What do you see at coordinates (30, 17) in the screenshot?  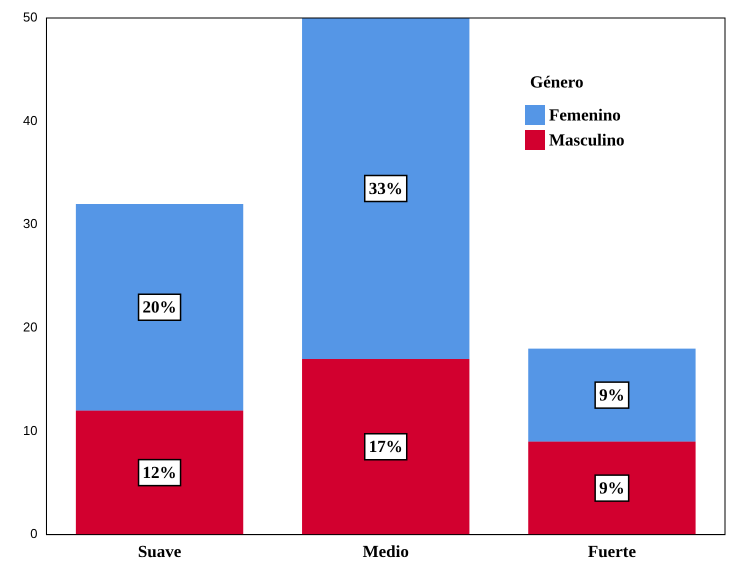 I see `y-tick-label: 50` at bounding box center [30, 17].